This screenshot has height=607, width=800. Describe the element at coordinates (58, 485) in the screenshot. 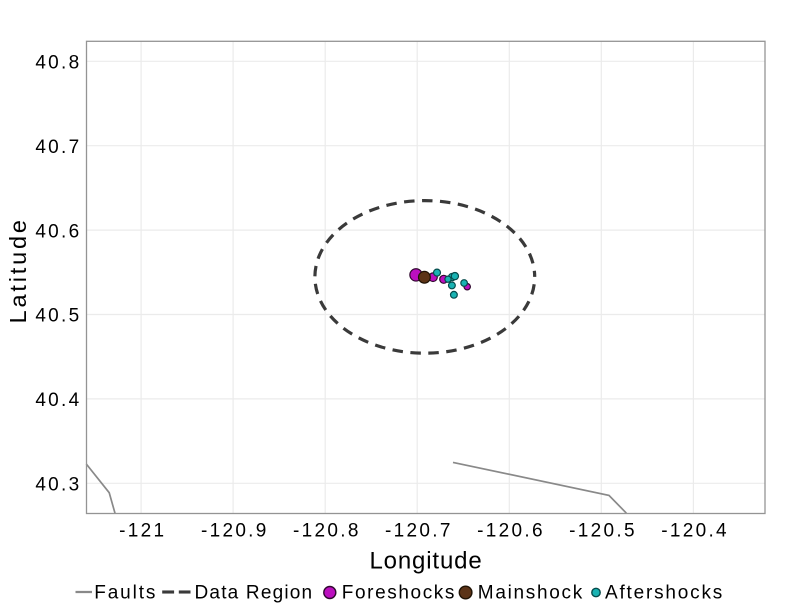

I see `svg-text: 40.3` at that location.